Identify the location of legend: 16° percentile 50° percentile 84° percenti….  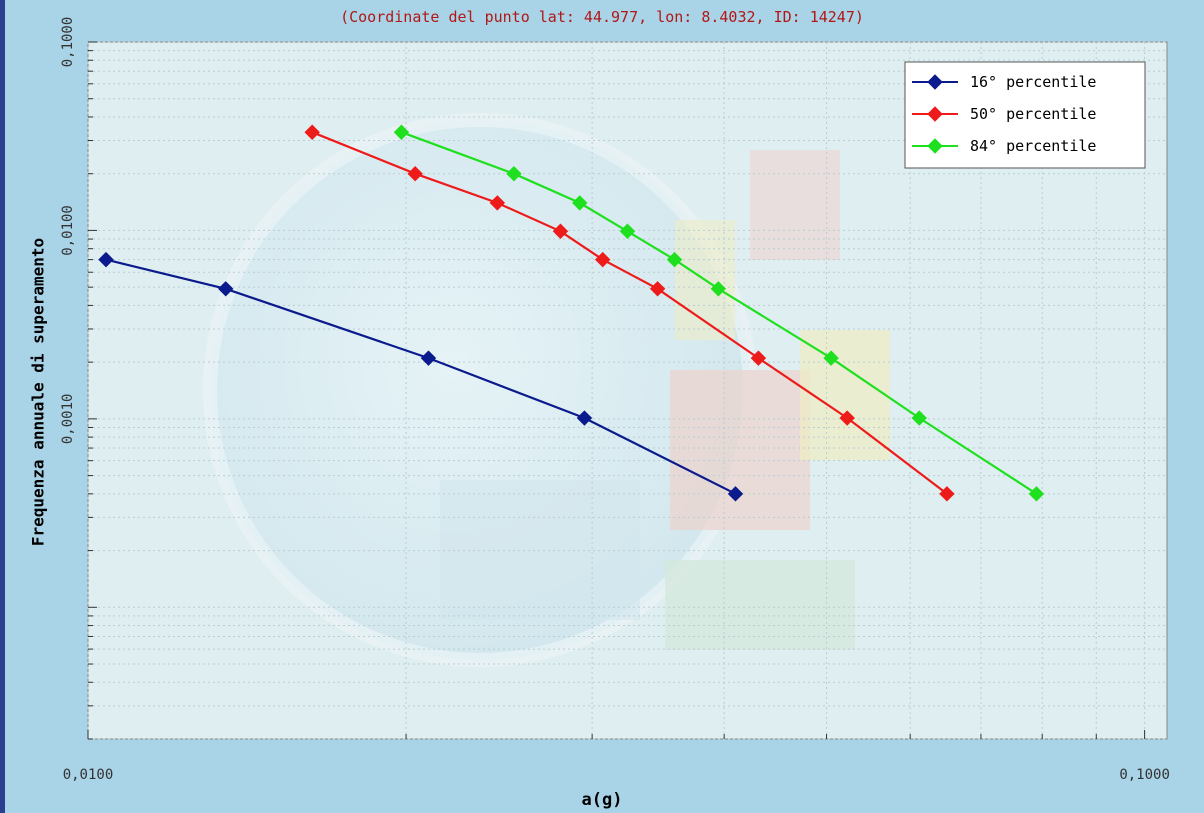
(1025, 115).